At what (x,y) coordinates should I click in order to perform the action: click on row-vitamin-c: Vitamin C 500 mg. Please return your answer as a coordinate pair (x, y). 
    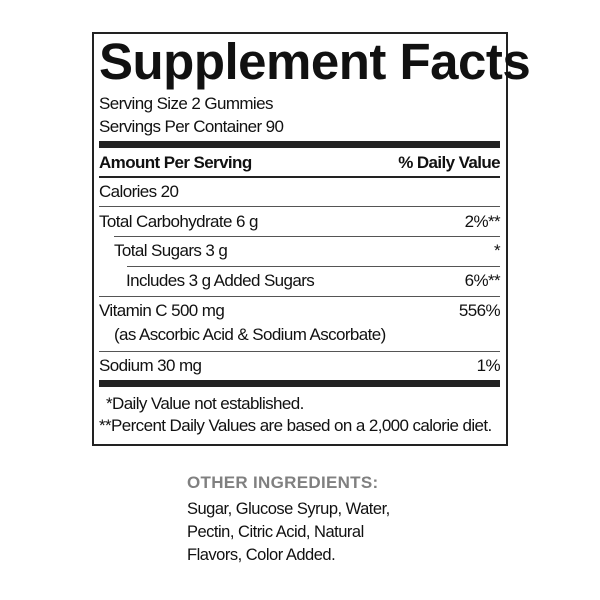
    Looking at the image, I should click on (162, 310).